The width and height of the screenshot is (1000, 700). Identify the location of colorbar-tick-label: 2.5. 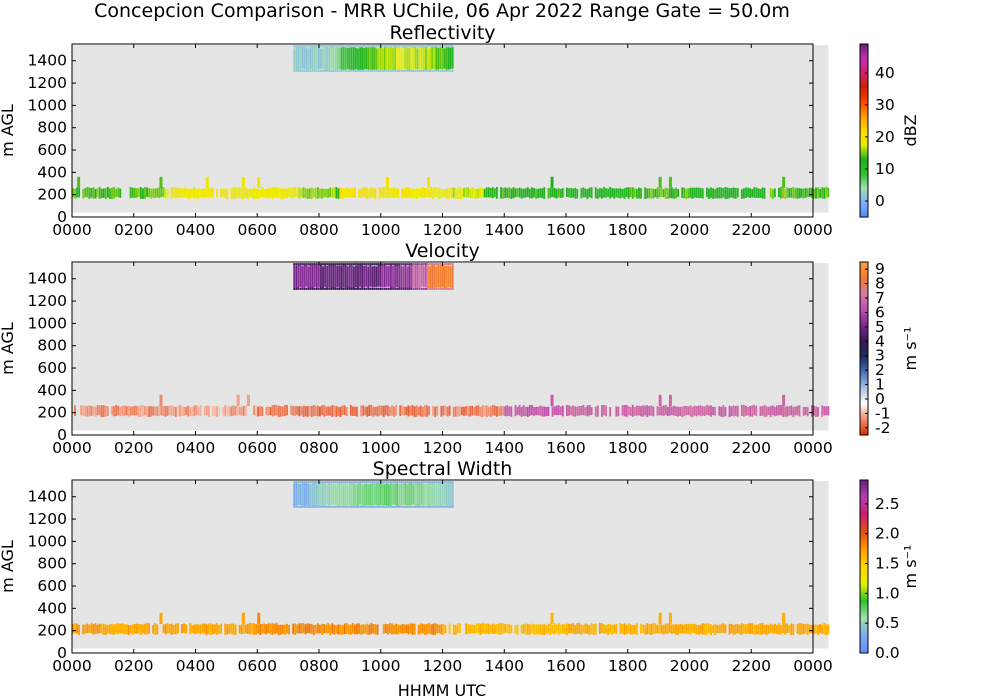
(887, 504).